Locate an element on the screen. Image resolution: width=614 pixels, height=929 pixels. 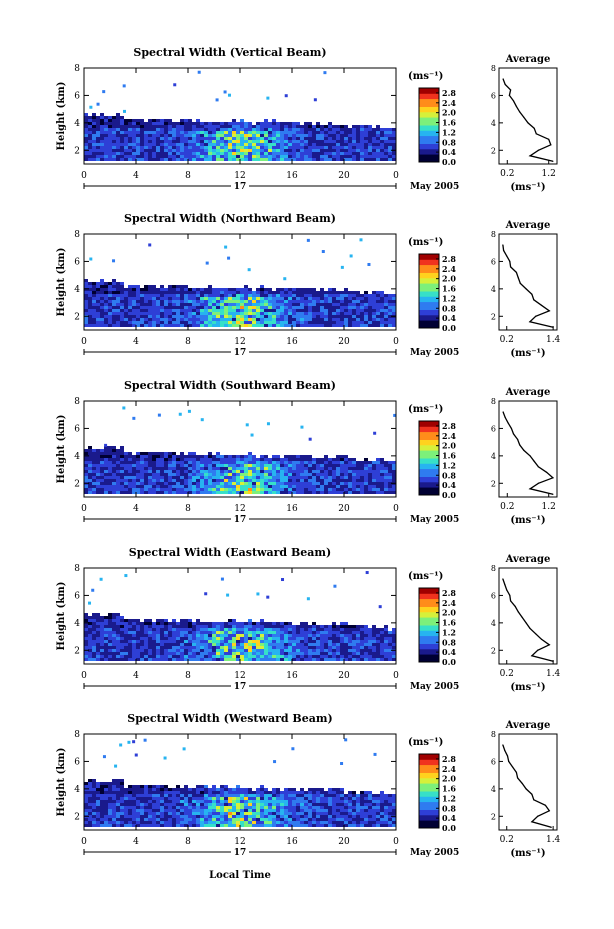
colorbar-unit: (ms⁻¹) is located at coordinates (425, 409).